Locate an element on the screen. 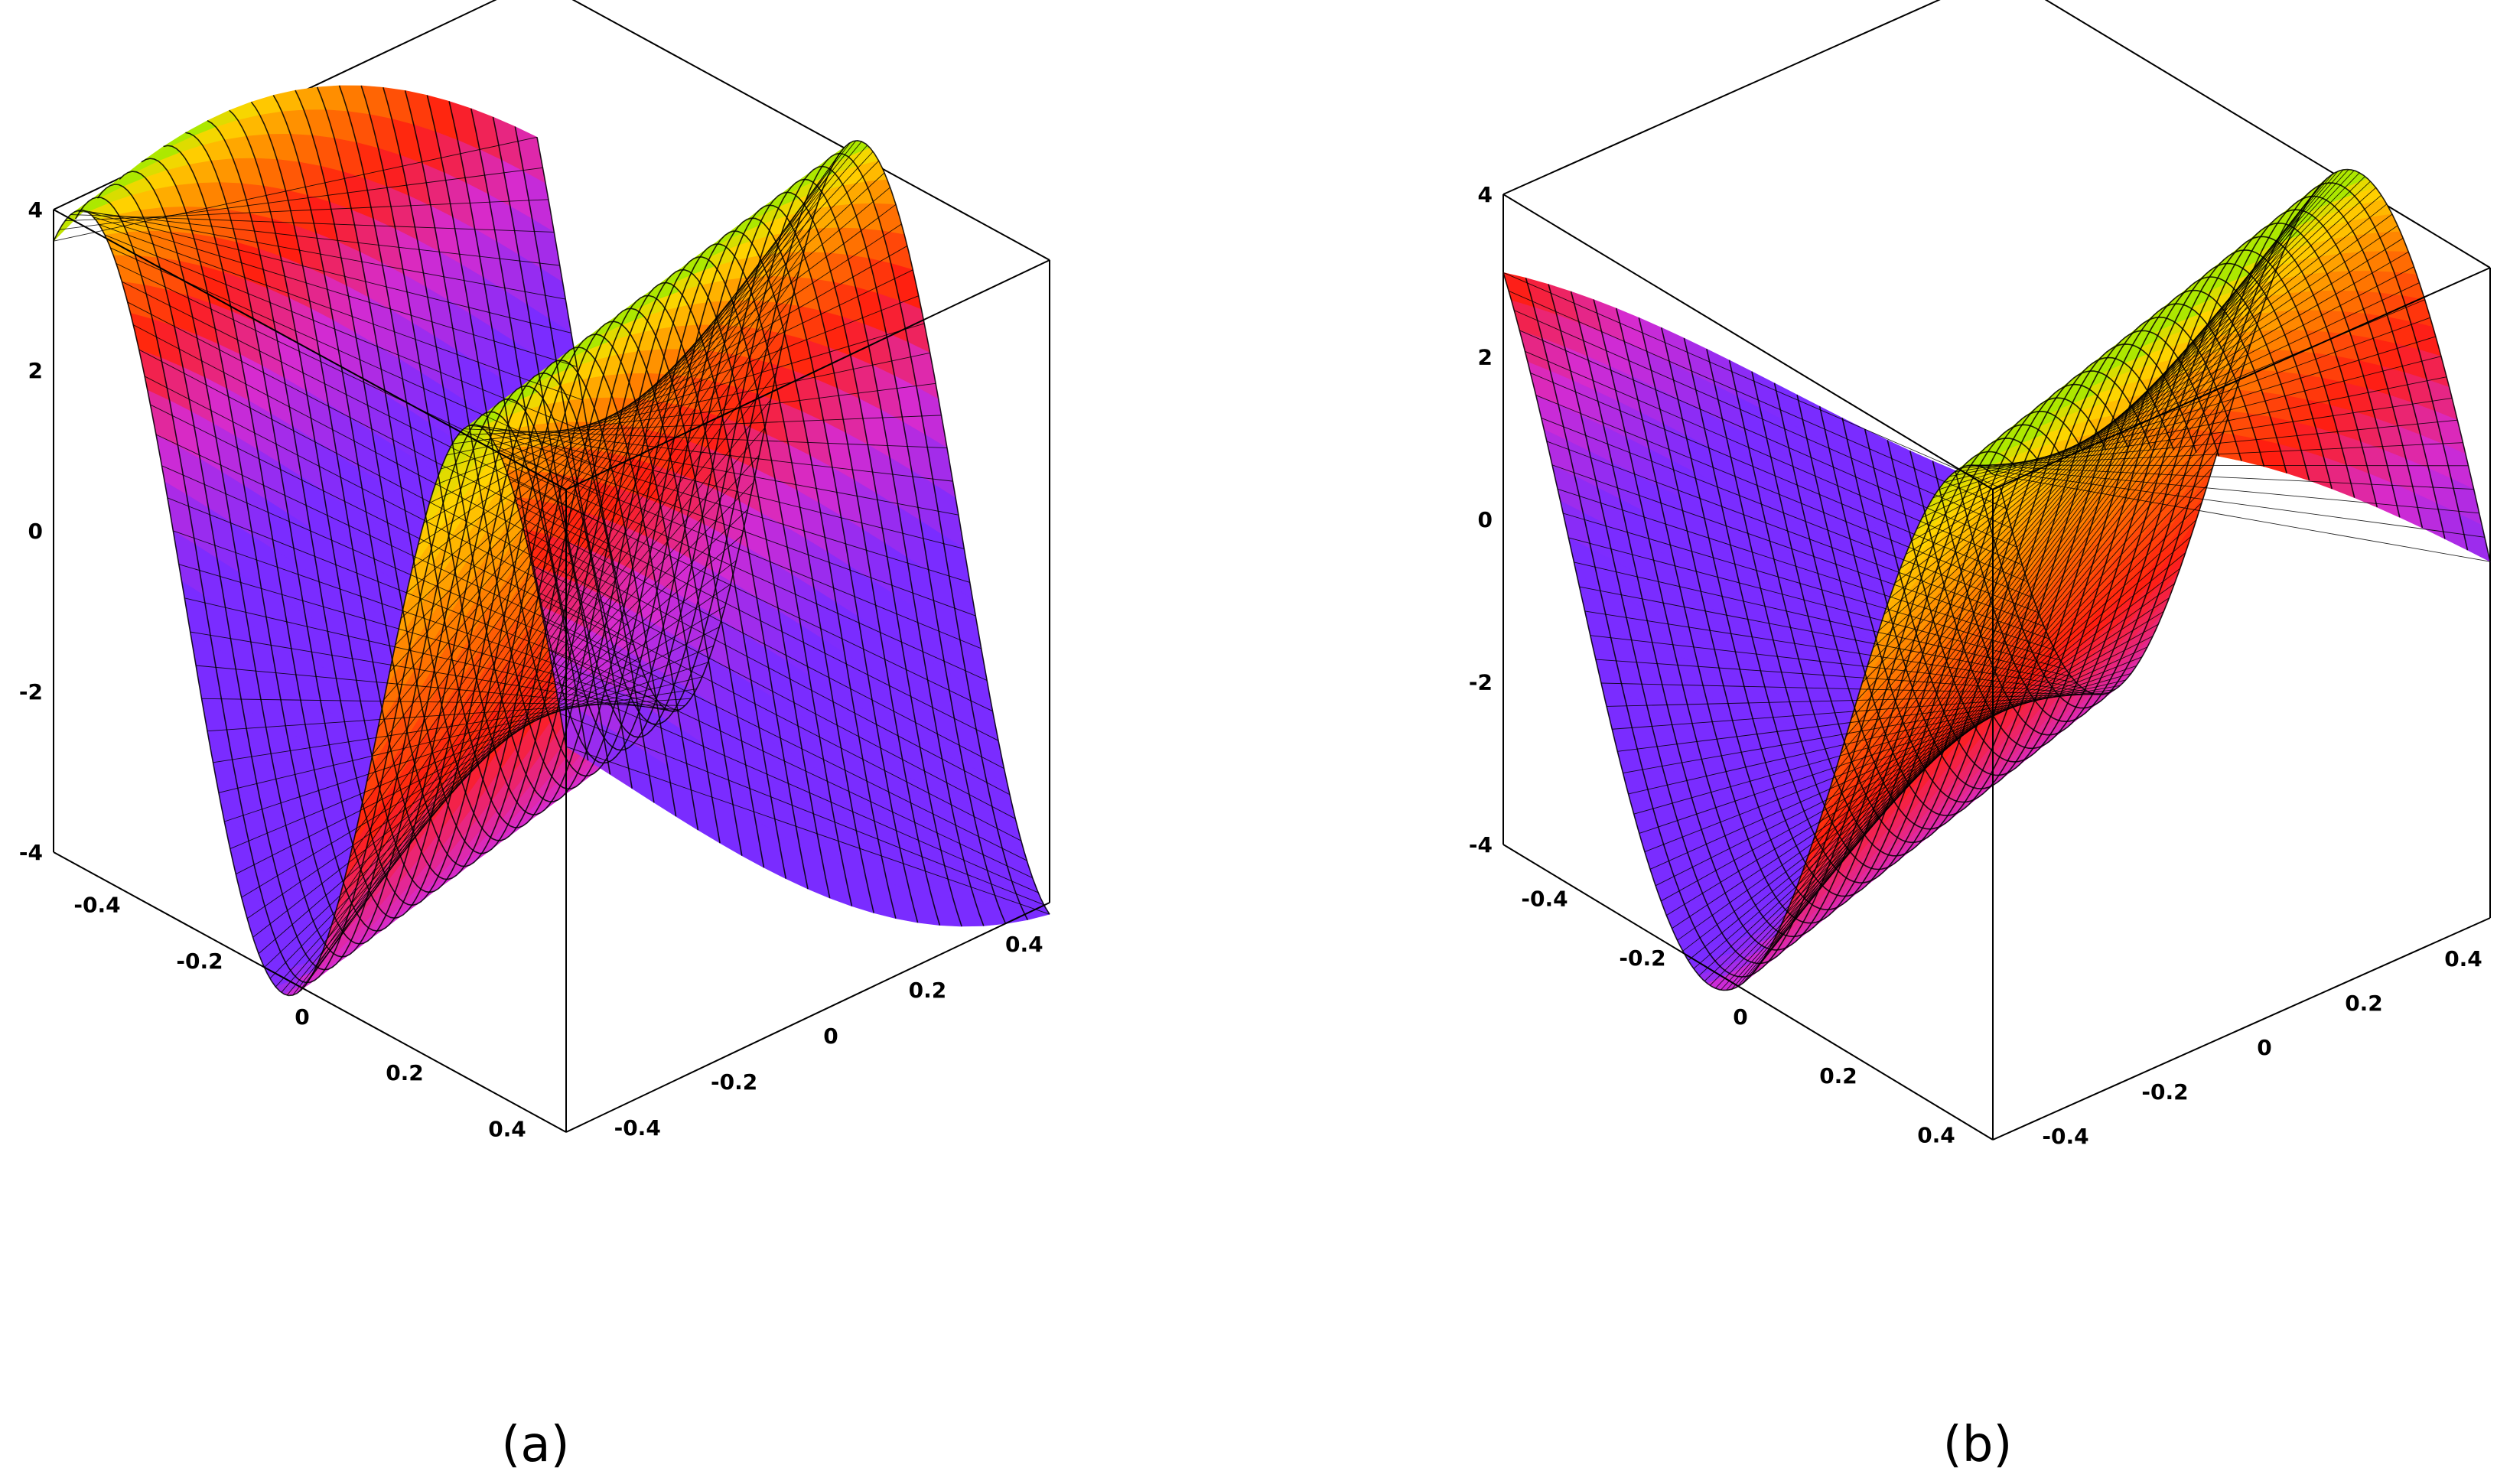 The image size is (2497, 1484). x-tick-label: -0.4 is located at coordinates (96, 905).